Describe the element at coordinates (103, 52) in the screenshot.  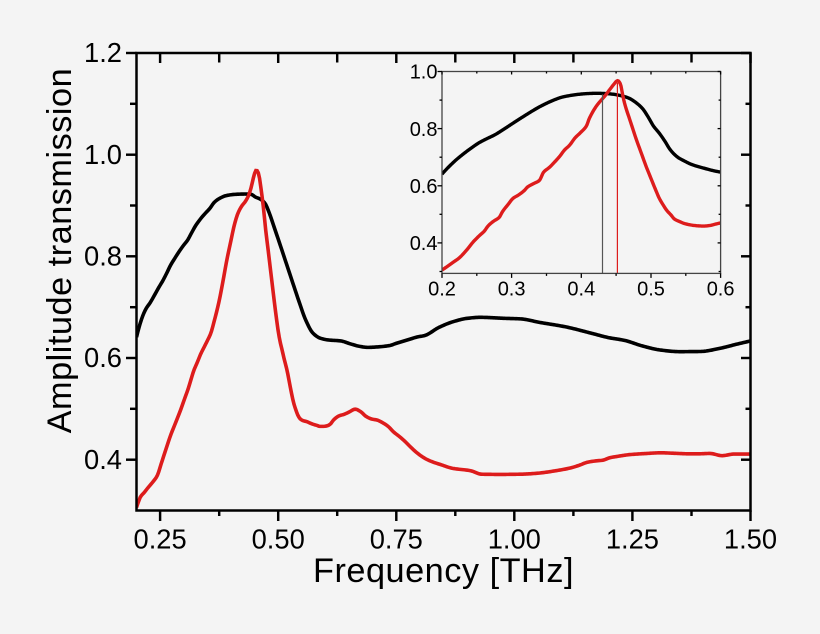
I see `svg-text: 1.2` at that location.